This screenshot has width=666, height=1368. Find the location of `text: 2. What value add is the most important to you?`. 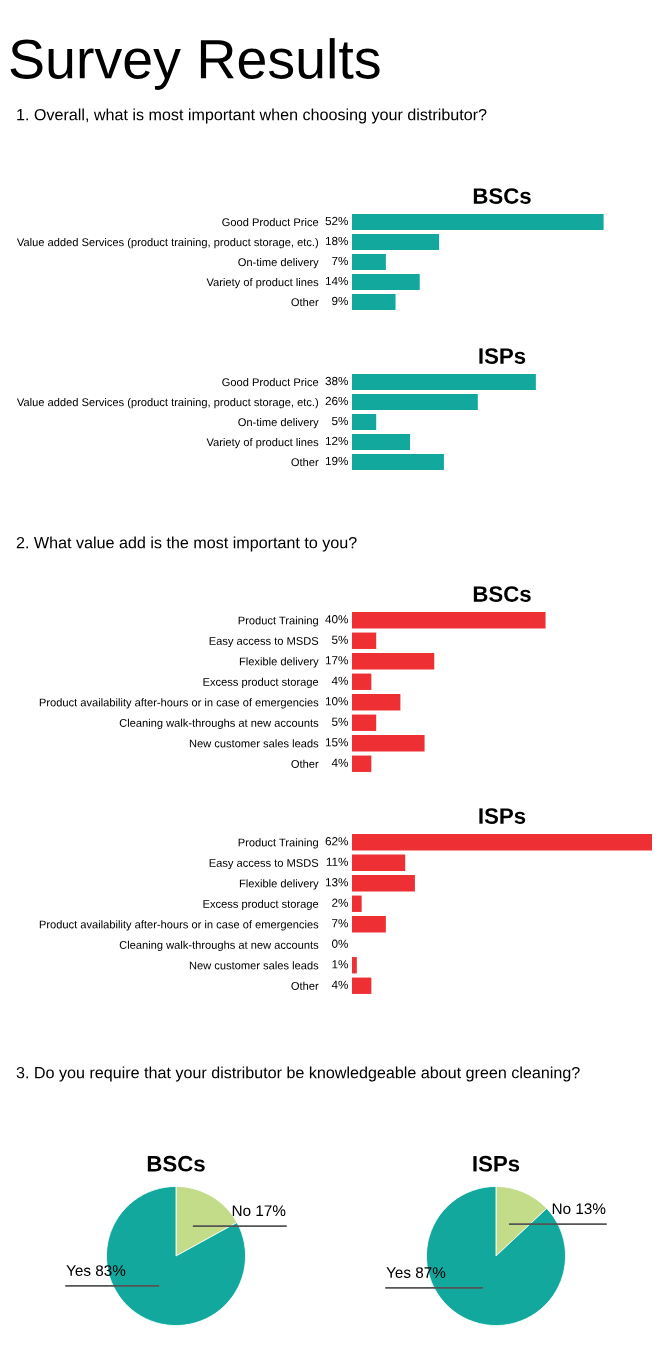

text: 2. What value add is the most important to you? is located at coordinates (186, 544).